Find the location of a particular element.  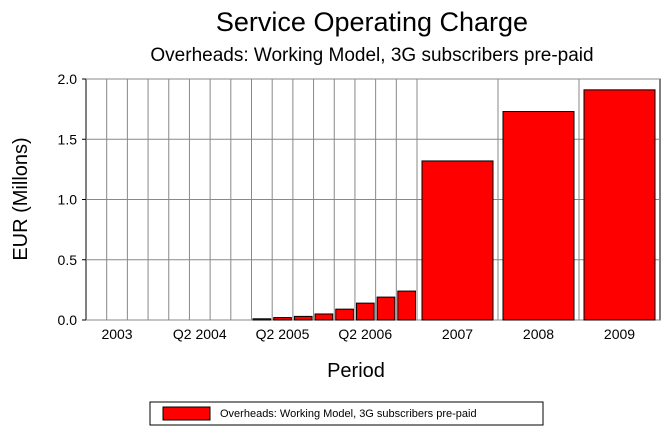

y-axis-ticks: 0.0 0.5 1.0 1.5 2.0 is located at coordinates (72, 199).